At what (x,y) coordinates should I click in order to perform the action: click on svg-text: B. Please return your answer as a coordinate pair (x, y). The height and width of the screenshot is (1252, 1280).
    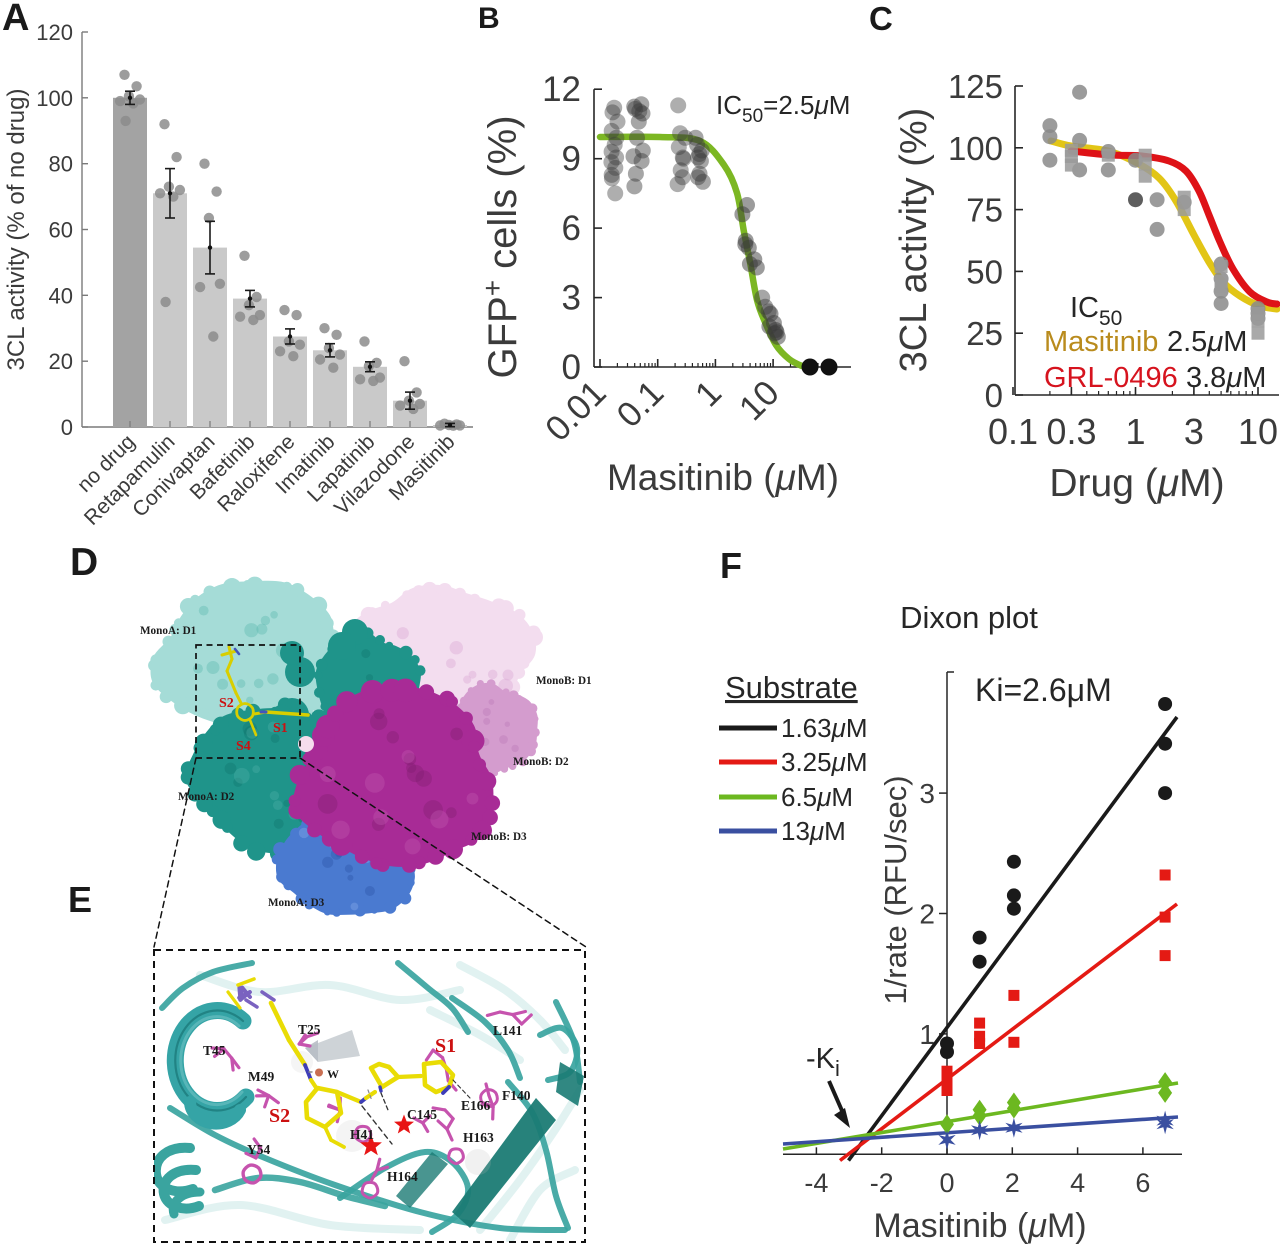
    Looking at the image, I should click on (489, 18).